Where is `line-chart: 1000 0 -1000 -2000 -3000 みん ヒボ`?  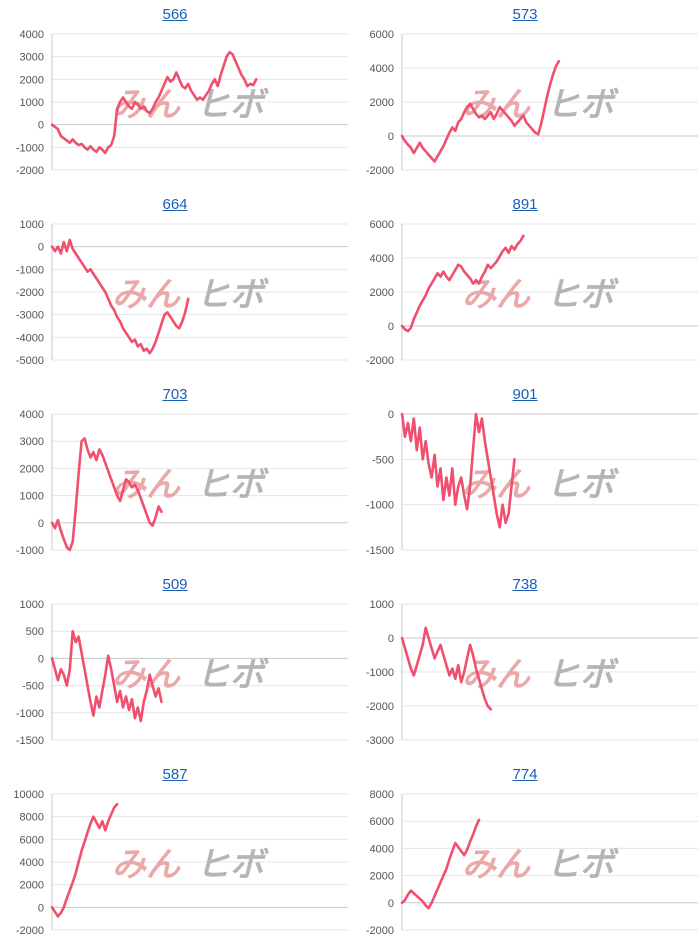 line-chart: 1000 0 -1000 -2000 -3000 みん ヒボ is located at coordinates (532, 673).